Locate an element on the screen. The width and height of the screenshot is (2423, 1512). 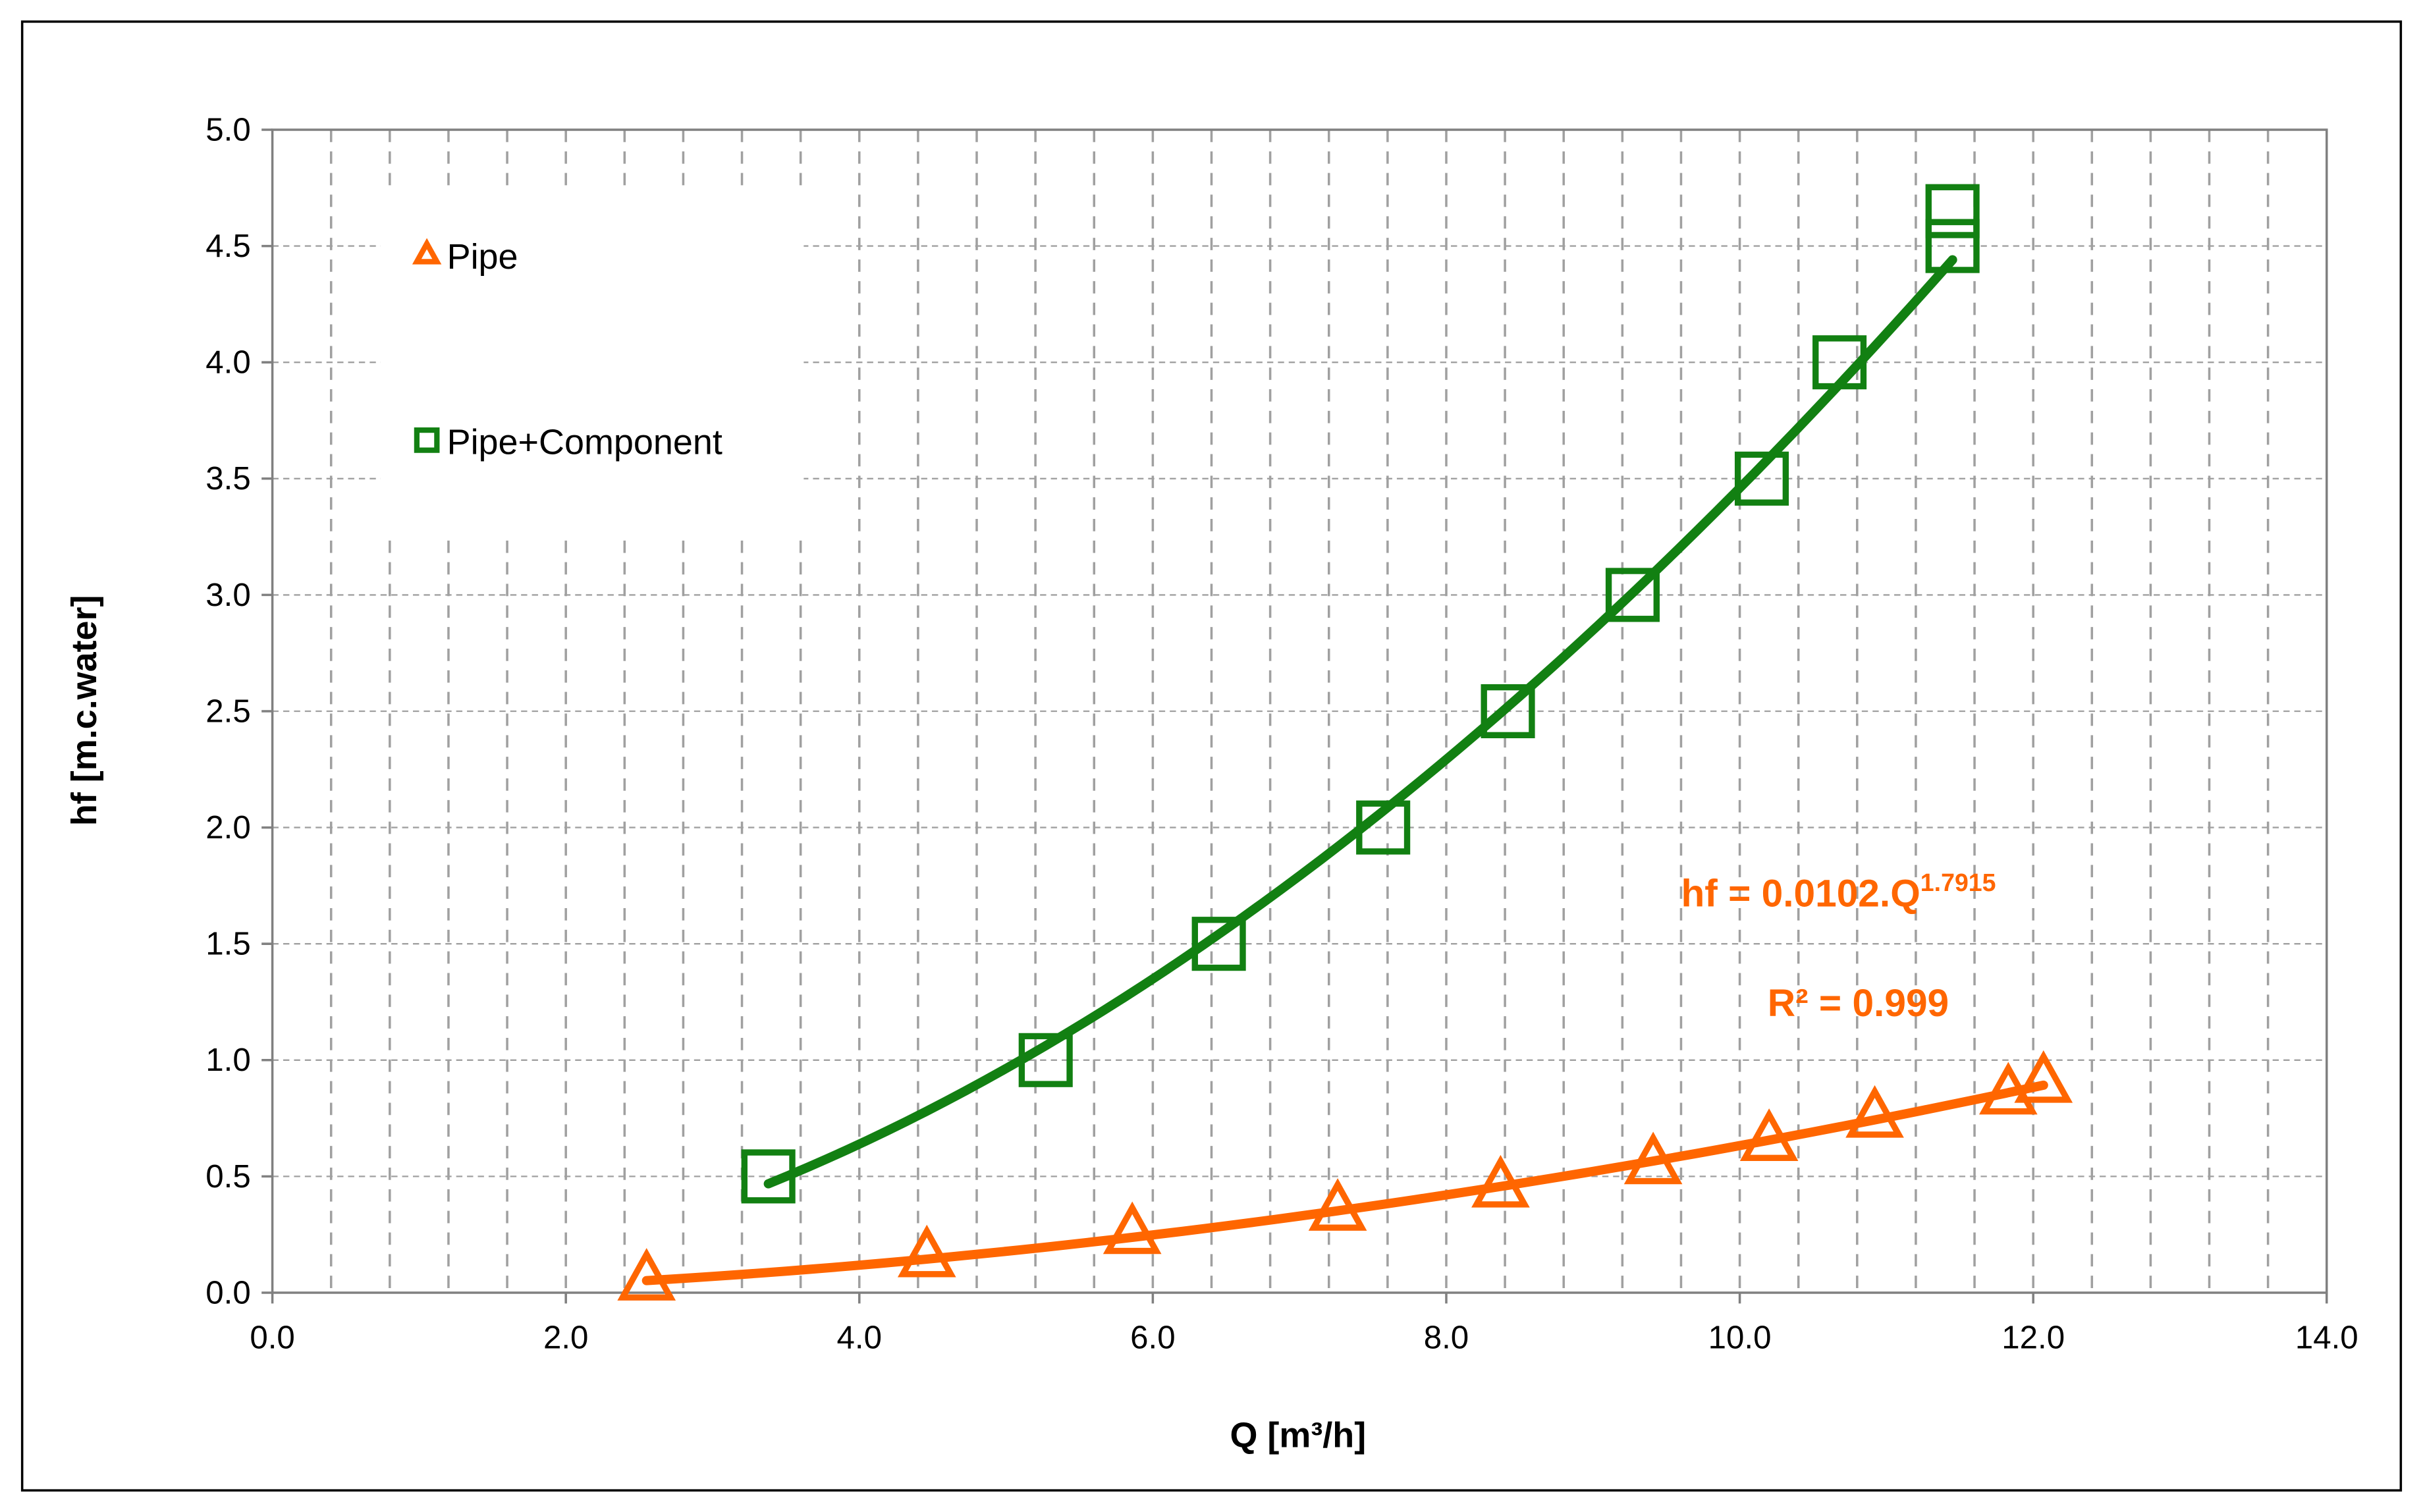
annotation: R² = 0.999 is located at coordinates (1859, 1004).